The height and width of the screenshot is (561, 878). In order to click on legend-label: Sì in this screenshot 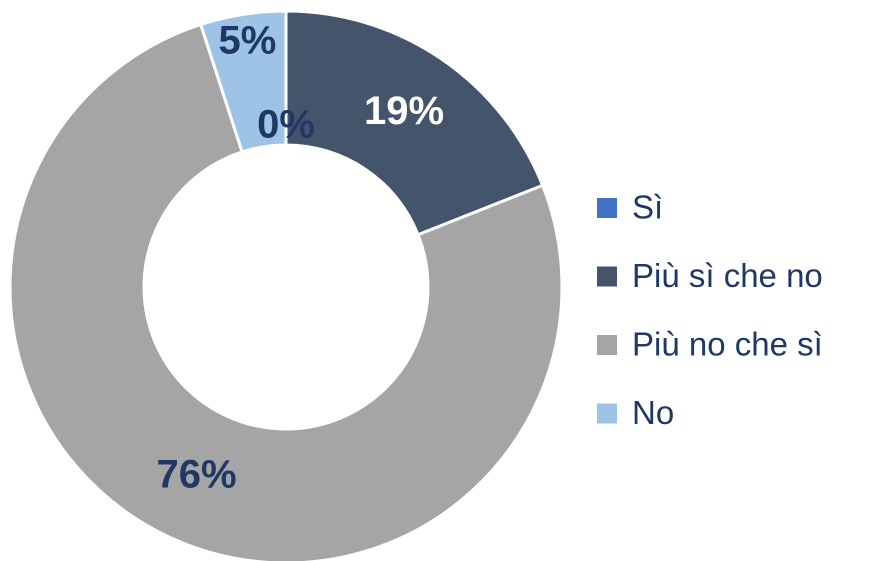, I will do `click(647, 207)`.